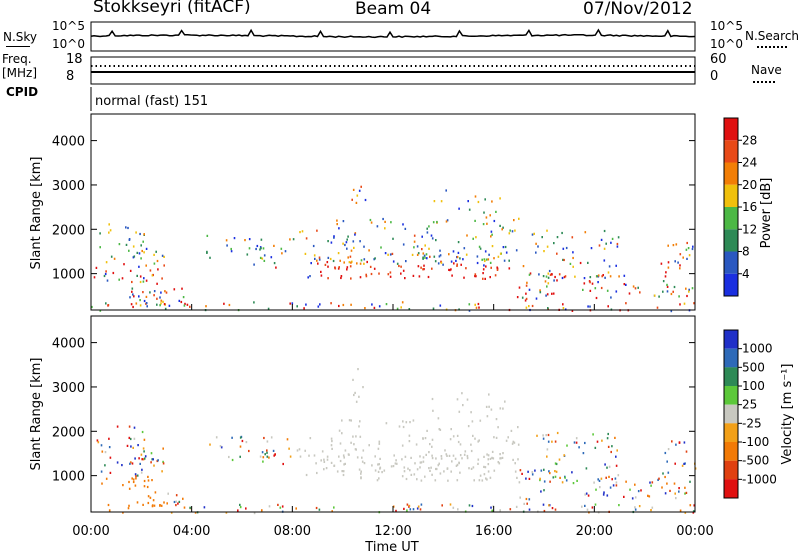  Describe the element at coordinates (755, 442) in the screenshot. I see `colorbar-tick-label: -100` at that location.